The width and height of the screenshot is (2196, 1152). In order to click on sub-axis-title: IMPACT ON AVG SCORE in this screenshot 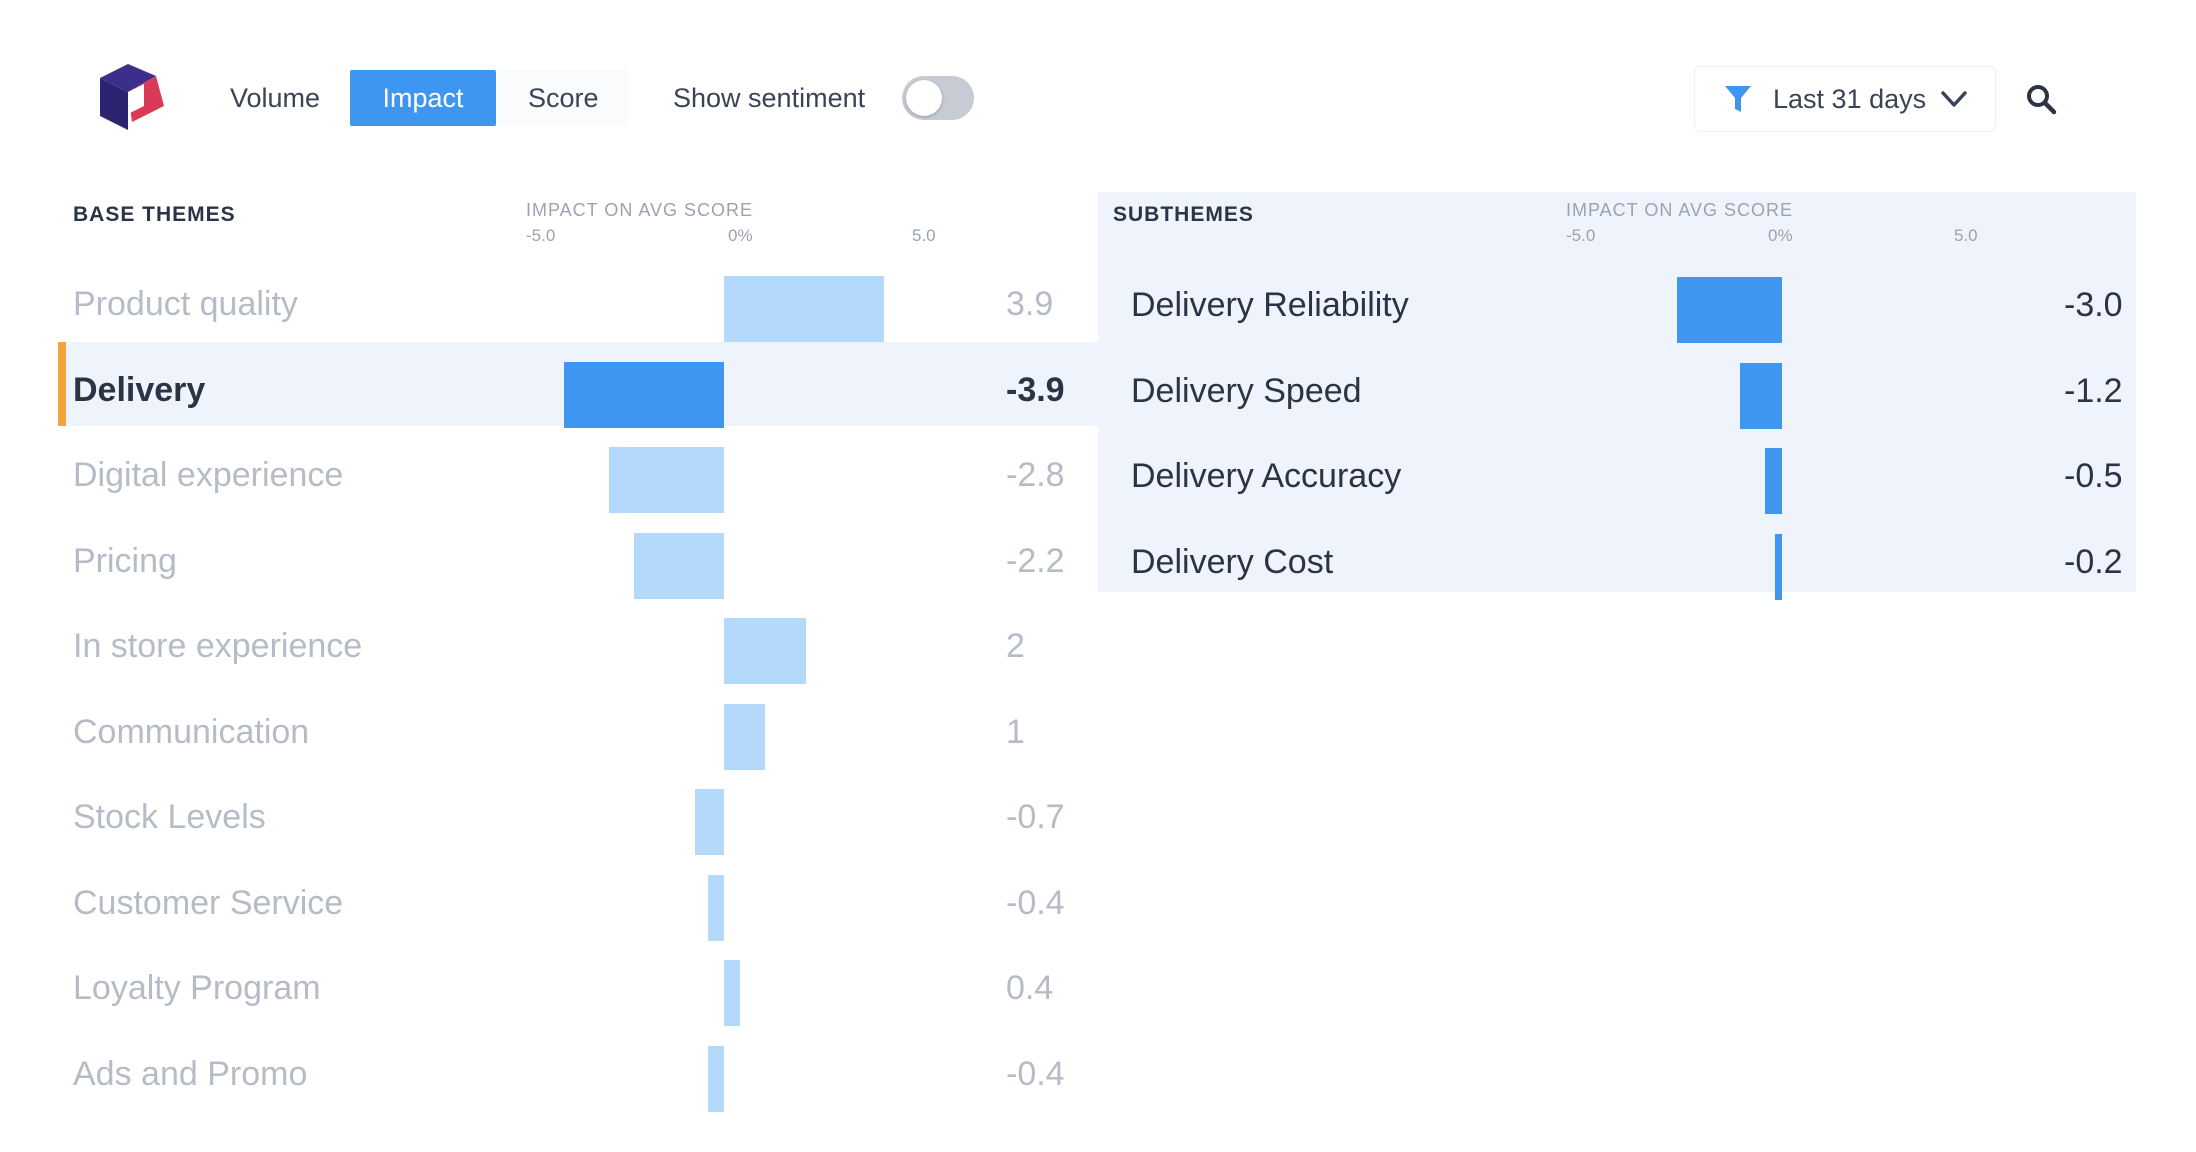, I will do `click(1680, 210)`.